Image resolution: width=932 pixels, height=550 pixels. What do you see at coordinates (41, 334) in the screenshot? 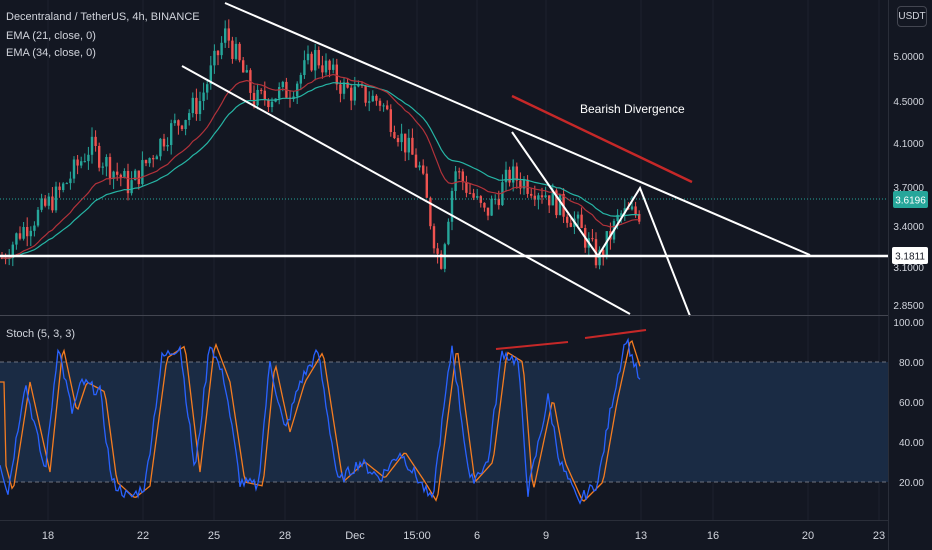
I see `stoch-legend: Stoch (5, 3, 3)` at bounding box center [41, 334].